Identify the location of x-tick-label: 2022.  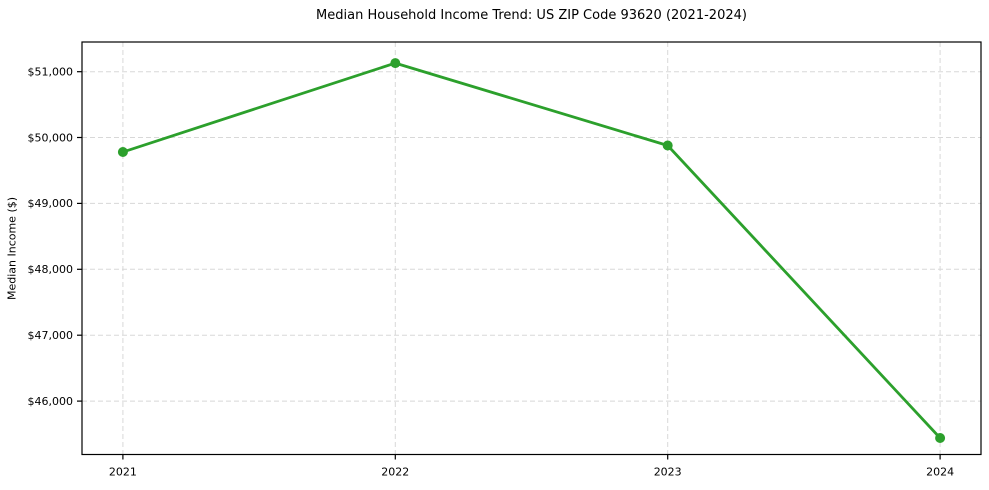
(395, 472).